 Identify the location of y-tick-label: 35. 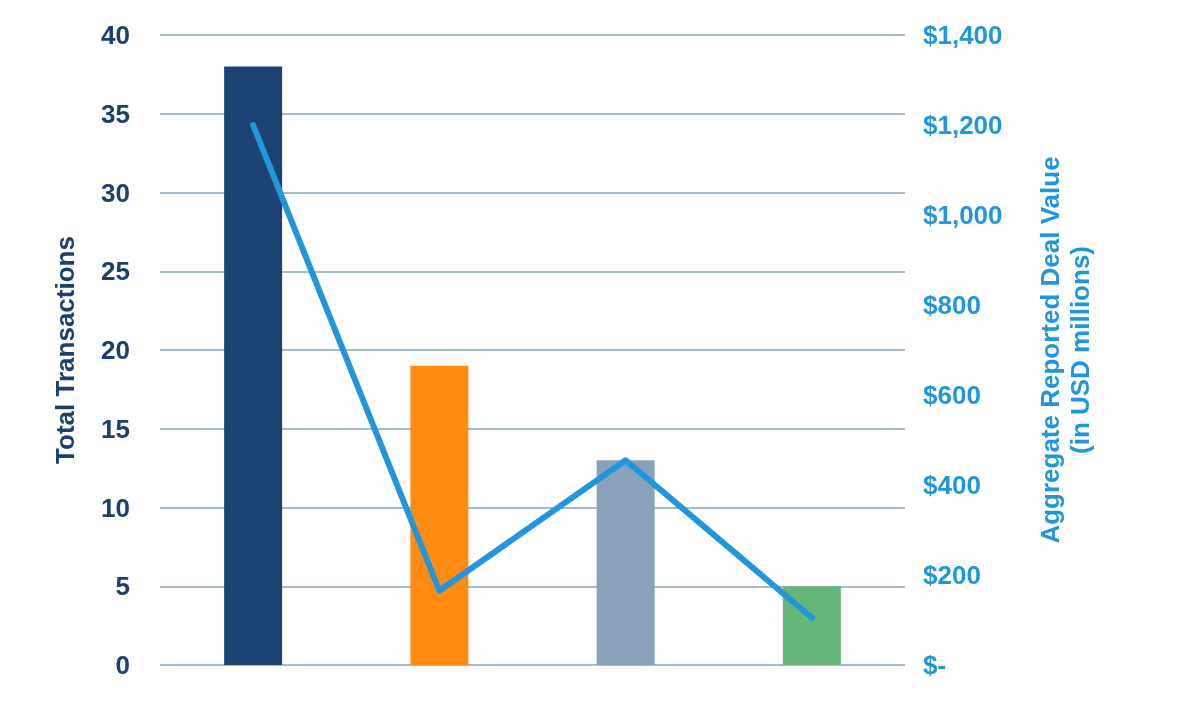
(115, 113).